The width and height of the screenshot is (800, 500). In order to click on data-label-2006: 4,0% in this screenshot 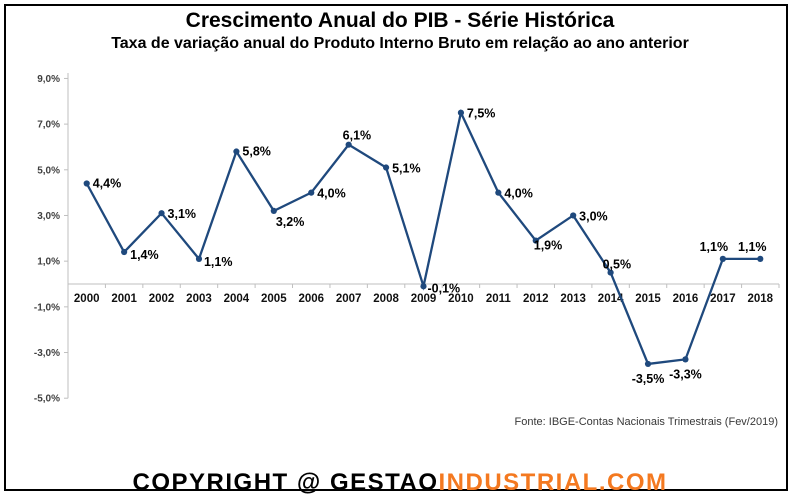, I will do `click(331, 194)`.